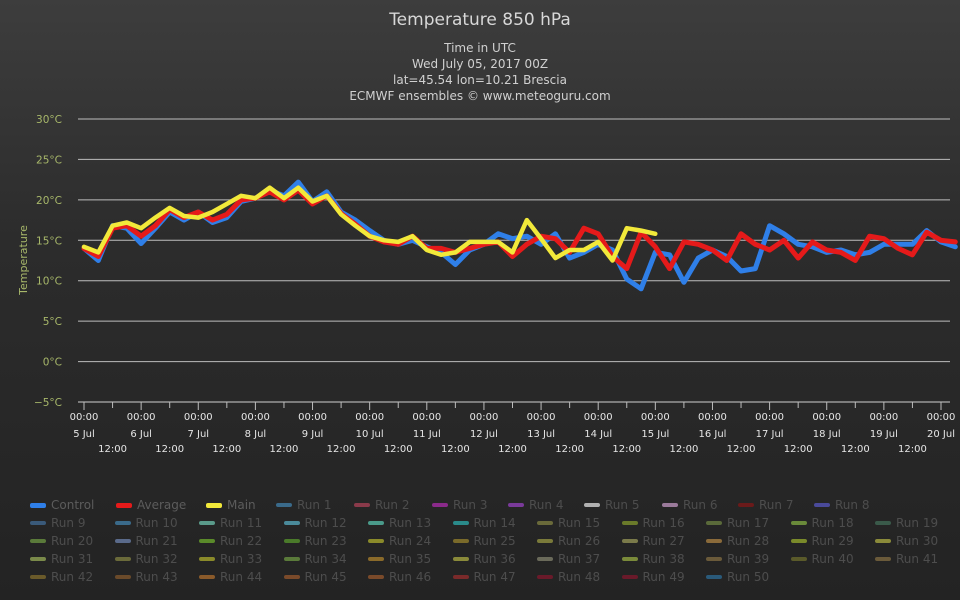  What do you see at coordinates (241, 541) in the screenshot?
I see `legend-label: Run 22` at bounding box center [241, 541].